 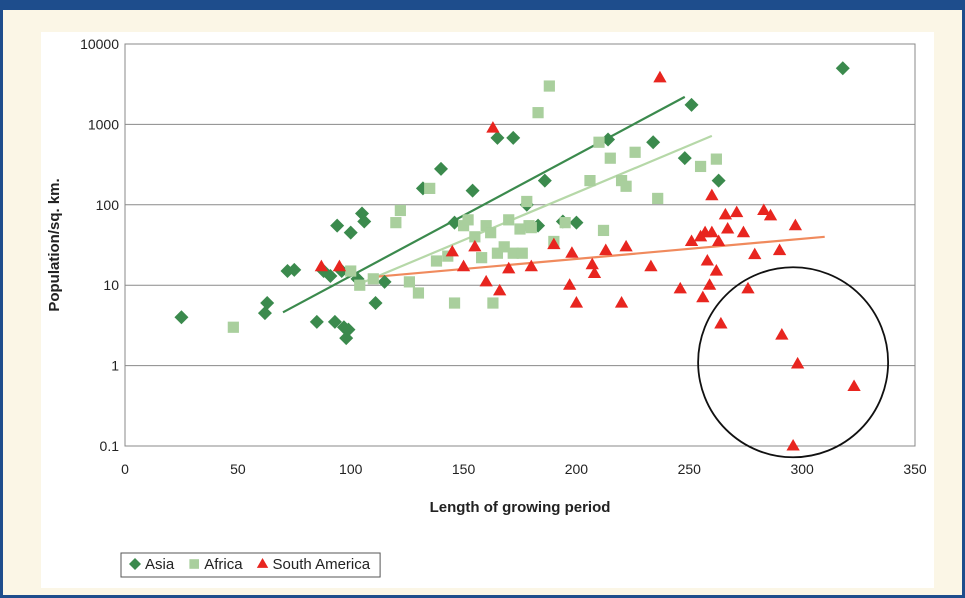 What do you see at coordinates (262, 563) in the screenshot?
I see `legend-marker-south-america` at bounding box center [262, 563].